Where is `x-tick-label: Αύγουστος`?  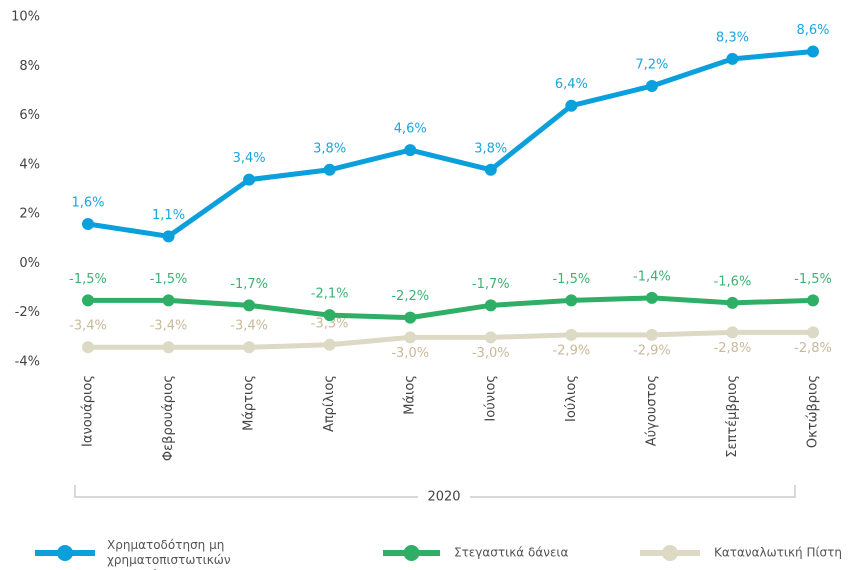 x-tick-label: Αύγουστος is located at coordinates (651, 410).